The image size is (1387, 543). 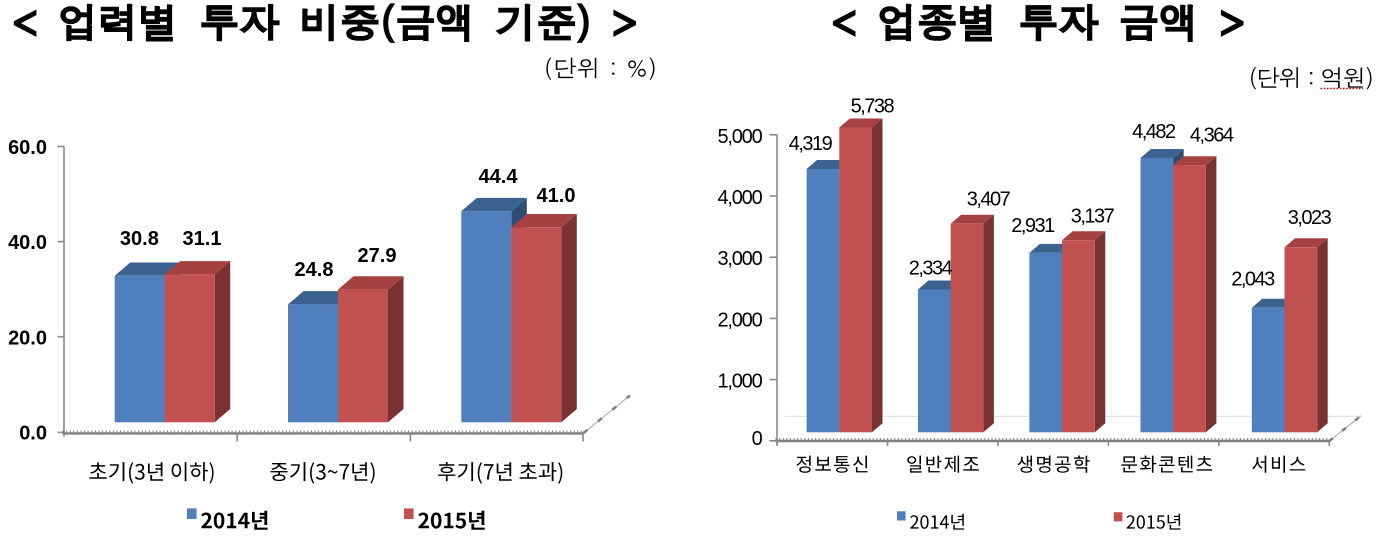 I want to click on svg-text: 3,137, so click(x=1093, y=216).